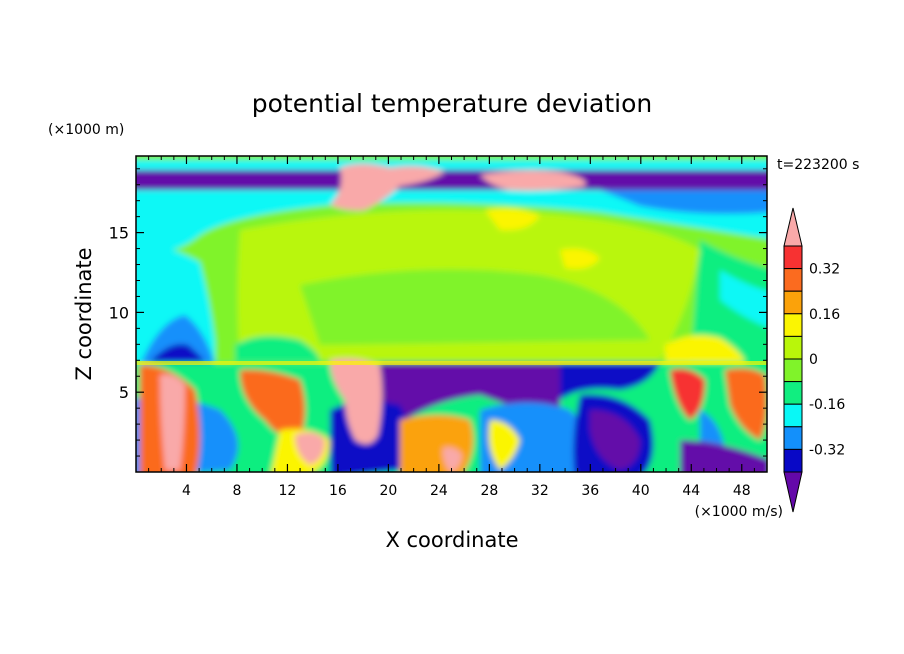 The height and width of the screenshot is (654, 904). What do you see at coordinates (439, 491) in the screenshot?
I see `x-tick-label: 24` at bounding box center [439, 491].